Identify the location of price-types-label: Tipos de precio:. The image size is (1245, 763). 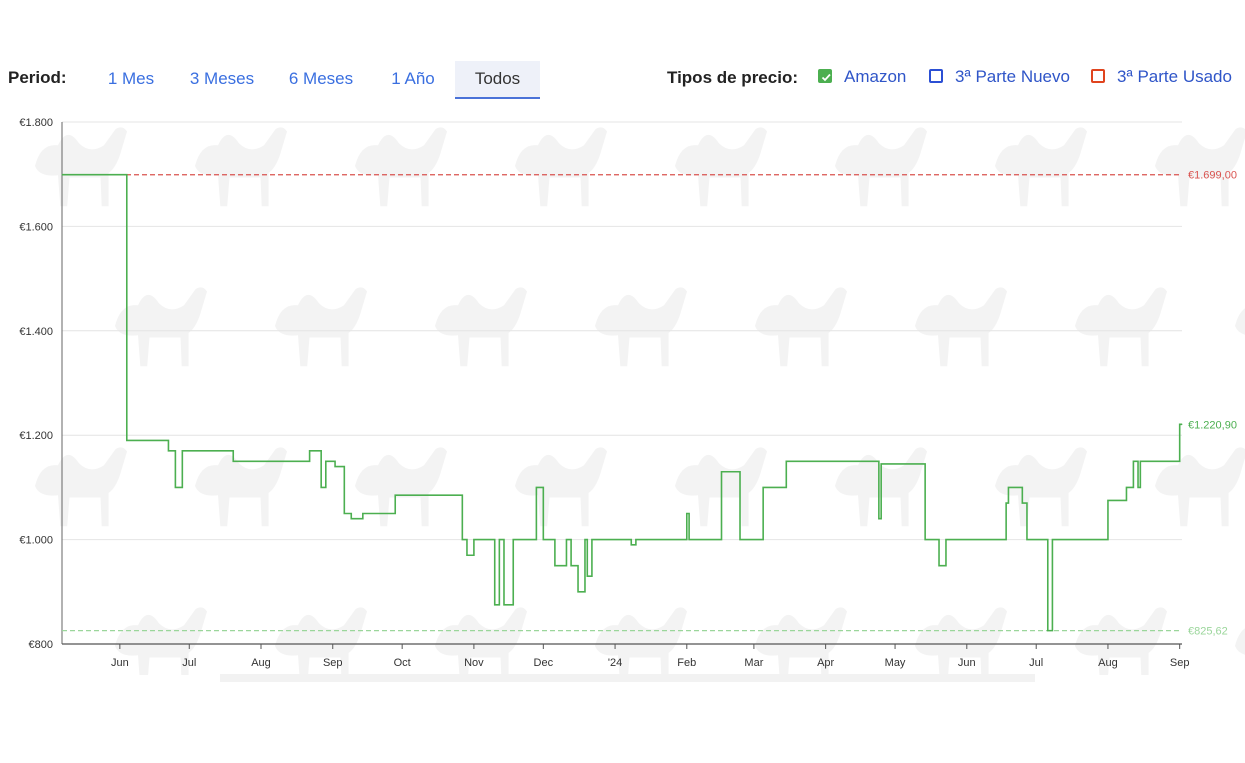
(732, 77).